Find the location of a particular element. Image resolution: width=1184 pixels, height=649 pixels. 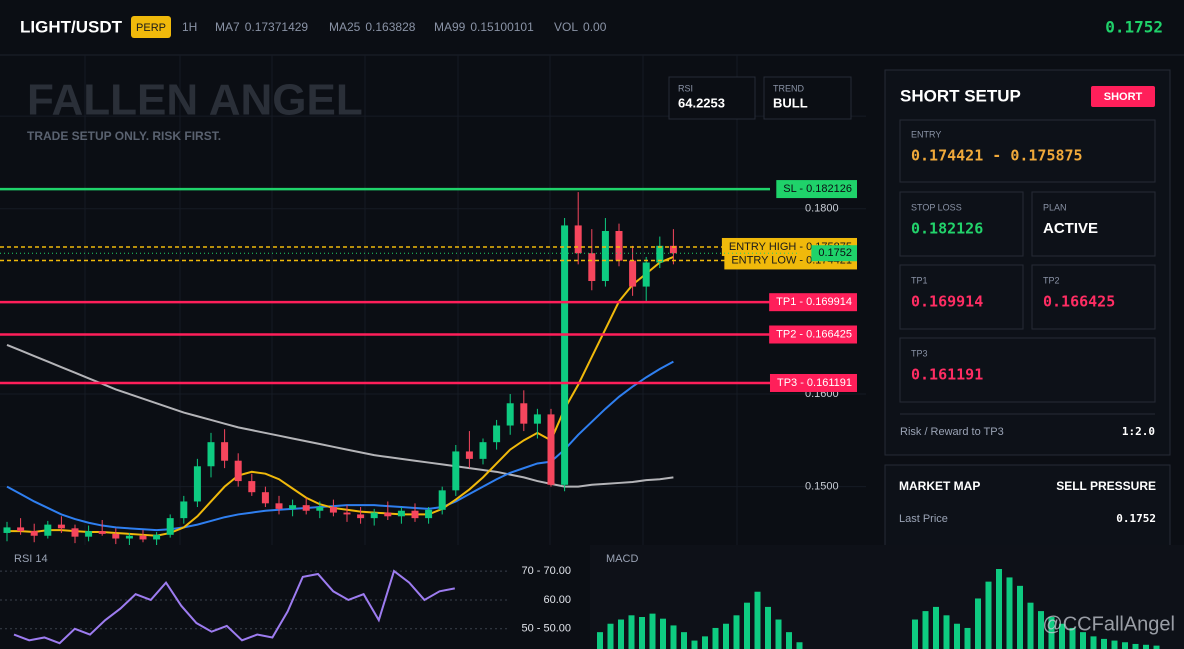

volume-readout: VOL 0.00 is located at coordinates (580, 27).